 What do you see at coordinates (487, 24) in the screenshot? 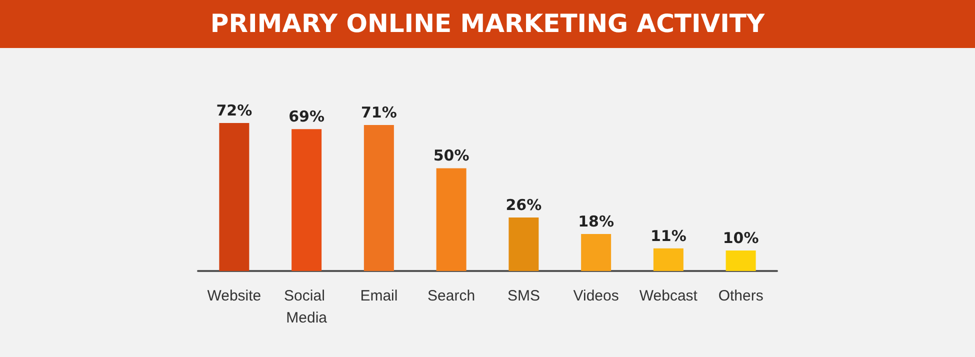
I see `chart-title: PRIMARY ONLINE MARKETING ACTIVITY` at bounding box center [487, 24].